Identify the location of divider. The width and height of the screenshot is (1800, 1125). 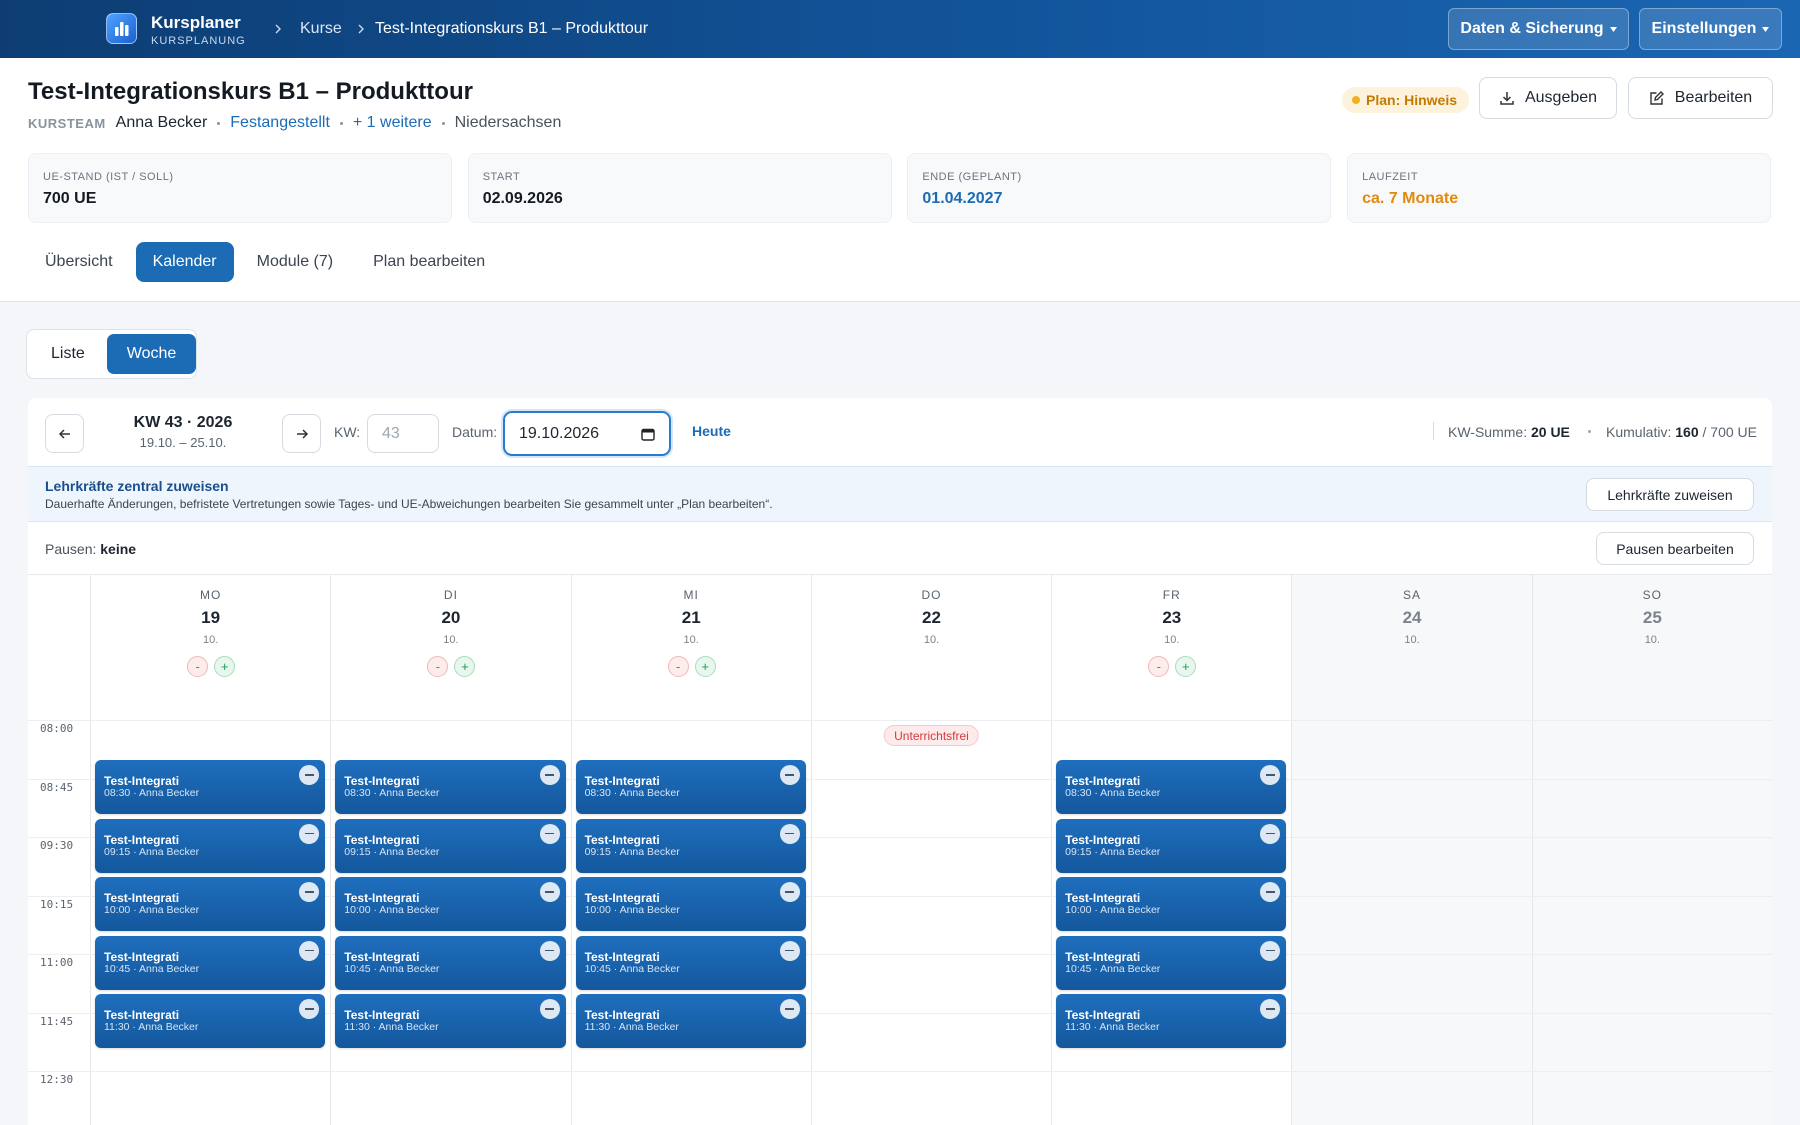
(1433, 431).